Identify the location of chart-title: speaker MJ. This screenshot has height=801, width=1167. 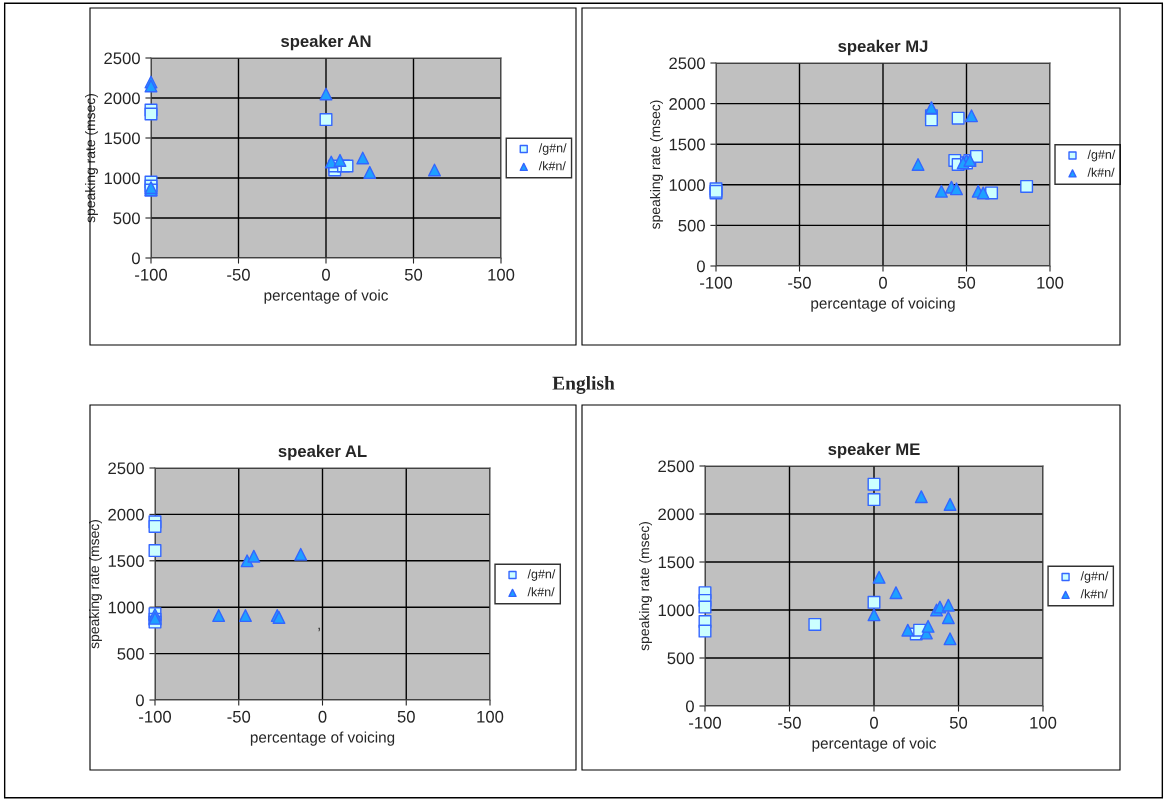
(883, 47).